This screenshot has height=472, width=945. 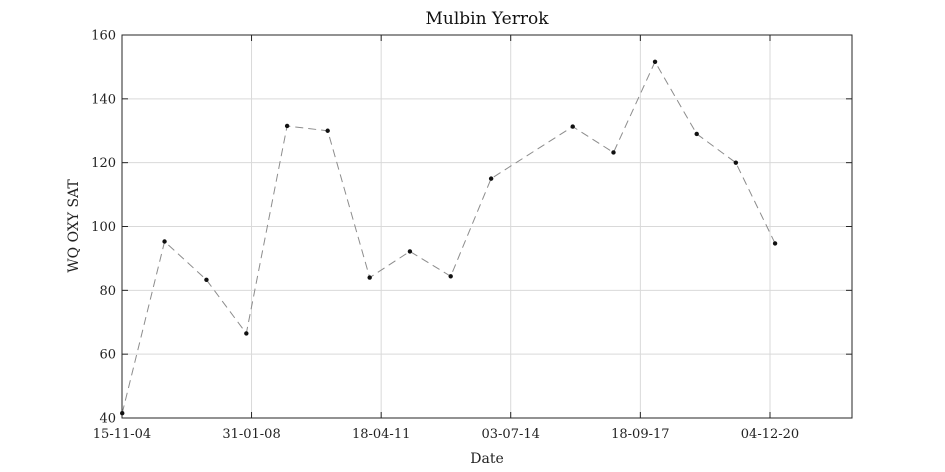 What do you see at coordinates (107, 419) in the screenshot?
I see `y-tick-label: 40` at bounding box center [107, 419].